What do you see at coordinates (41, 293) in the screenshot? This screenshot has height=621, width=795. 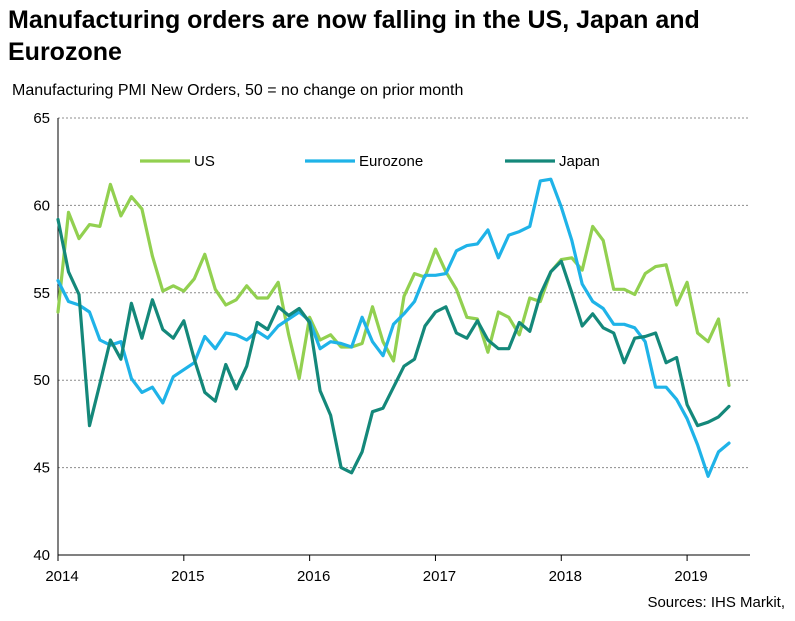 I see `y-tick-label: 55` at bounding box center [41, 293].